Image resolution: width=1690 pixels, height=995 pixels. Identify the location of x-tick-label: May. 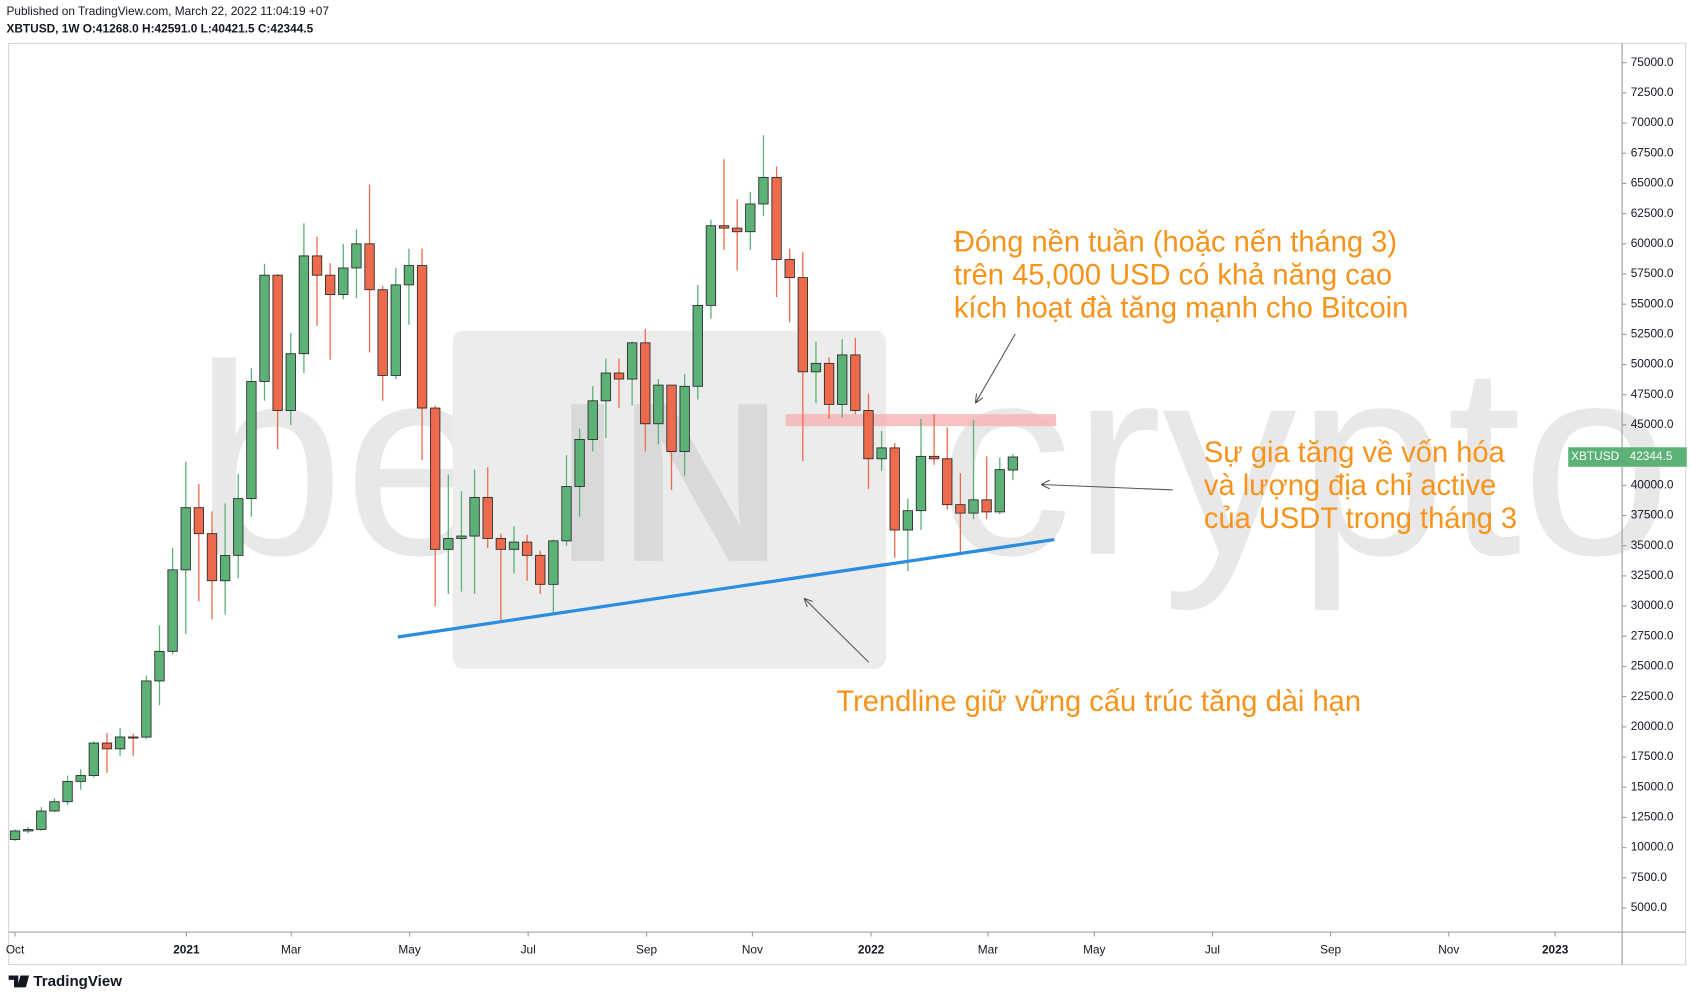
(1094, 950).